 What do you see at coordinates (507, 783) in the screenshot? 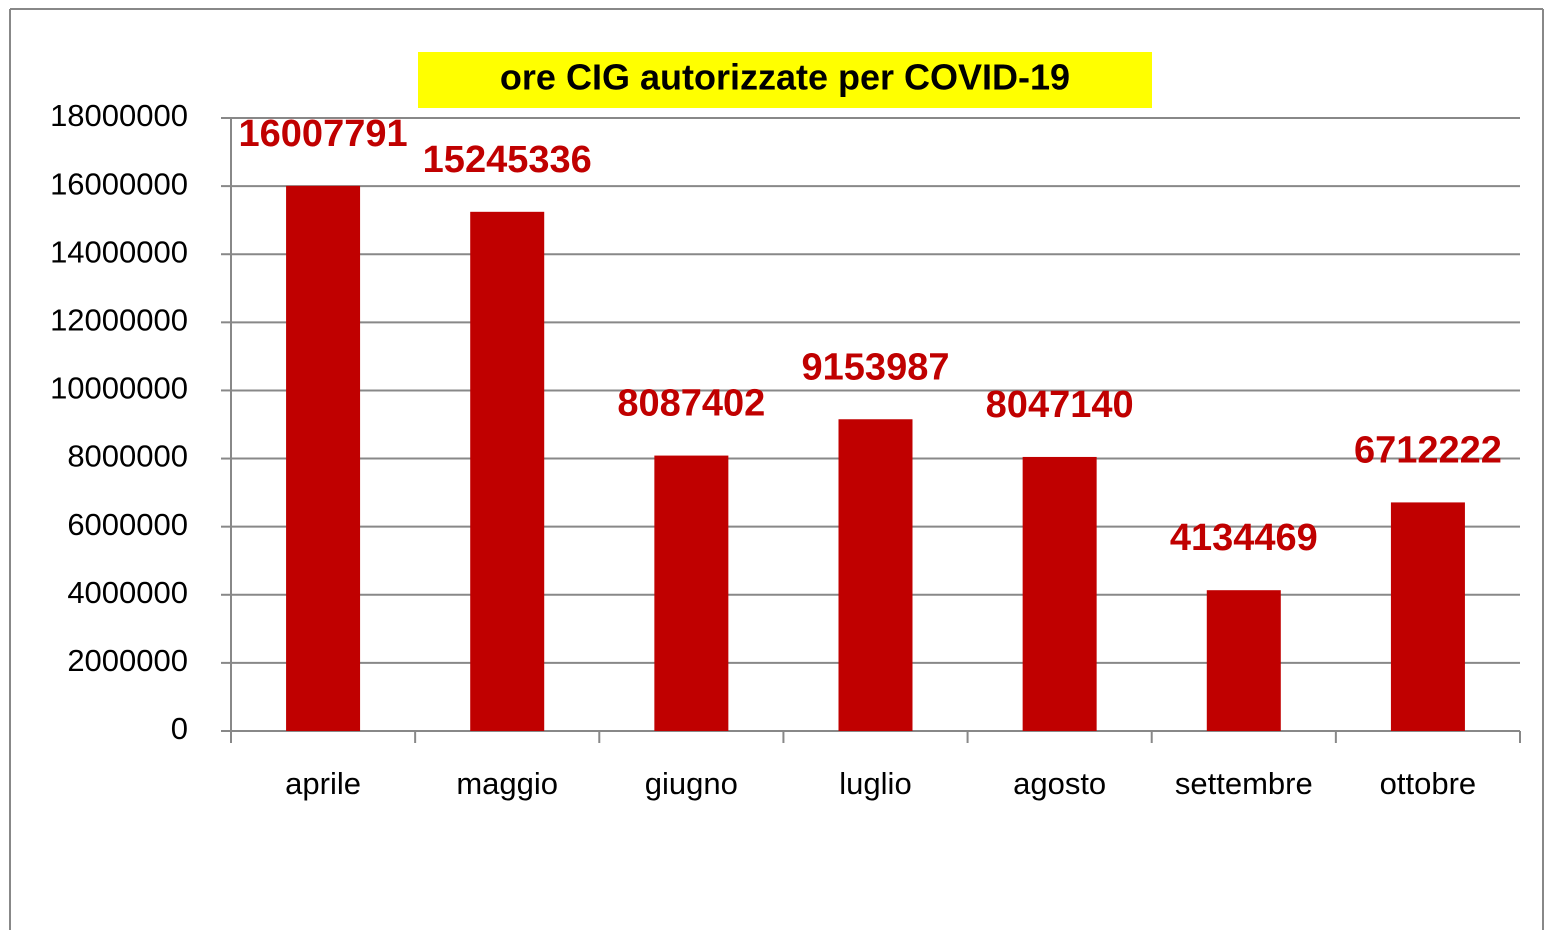
I see `x-tick-label: maggio` at bounding box center [507, 783].